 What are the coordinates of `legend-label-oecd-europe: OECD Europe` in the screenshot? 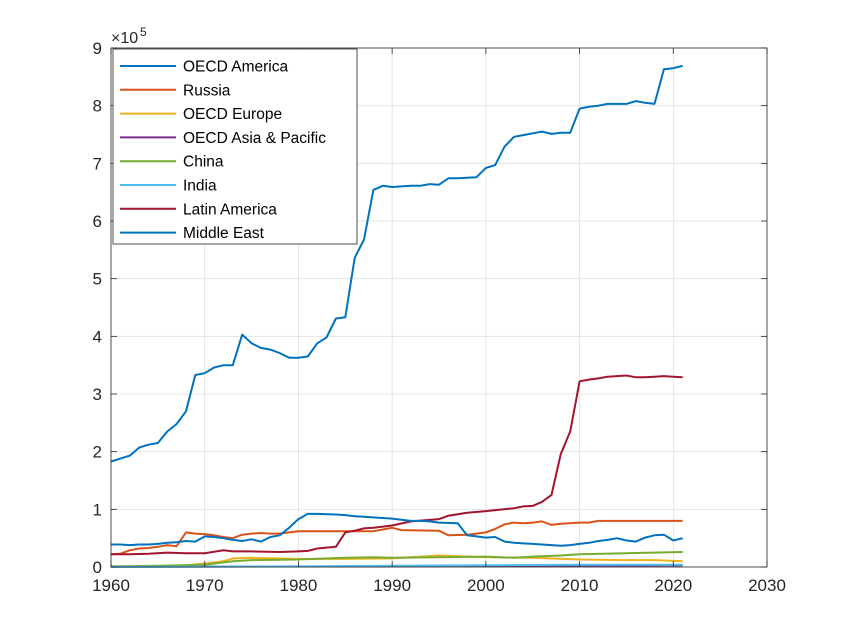 It's located at (232, 114).